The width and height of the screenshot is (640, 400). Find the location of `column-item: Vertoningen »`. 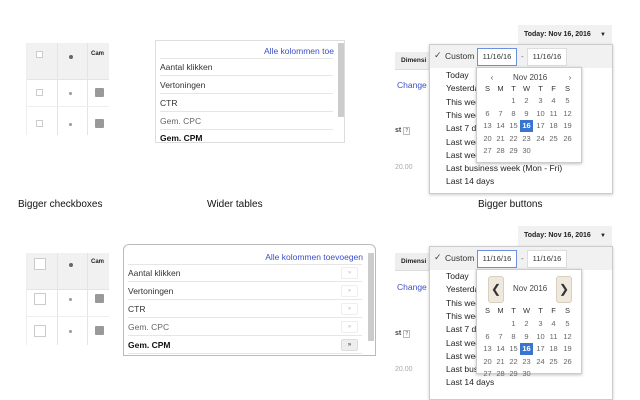

column-item: Vertoningen » is located at coordinates (245, 291).